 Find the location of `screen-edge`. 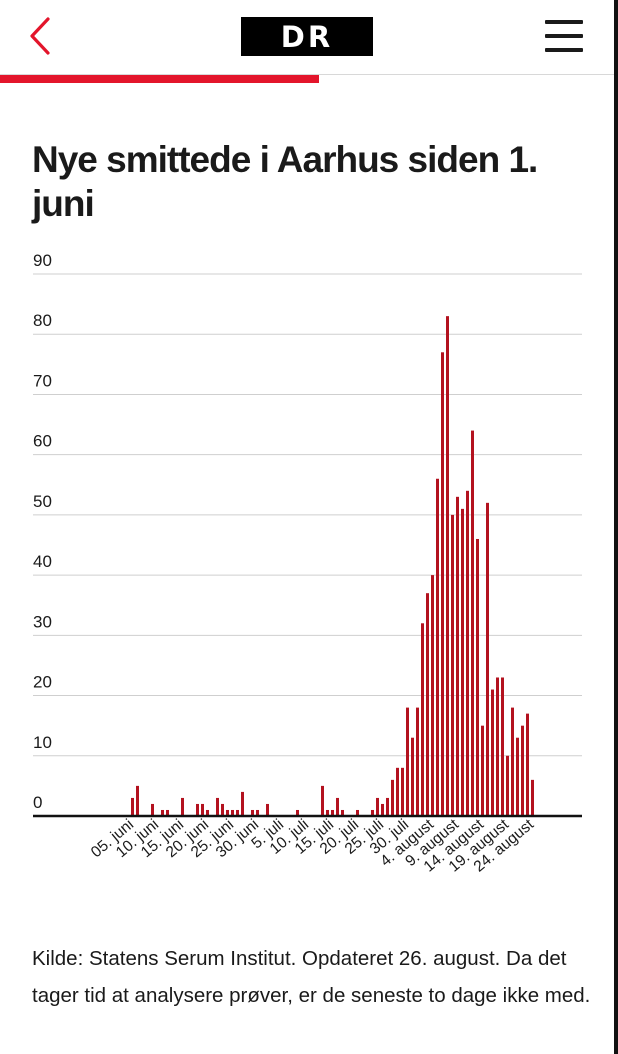

screen-edge is located at coordinates (616, 527).